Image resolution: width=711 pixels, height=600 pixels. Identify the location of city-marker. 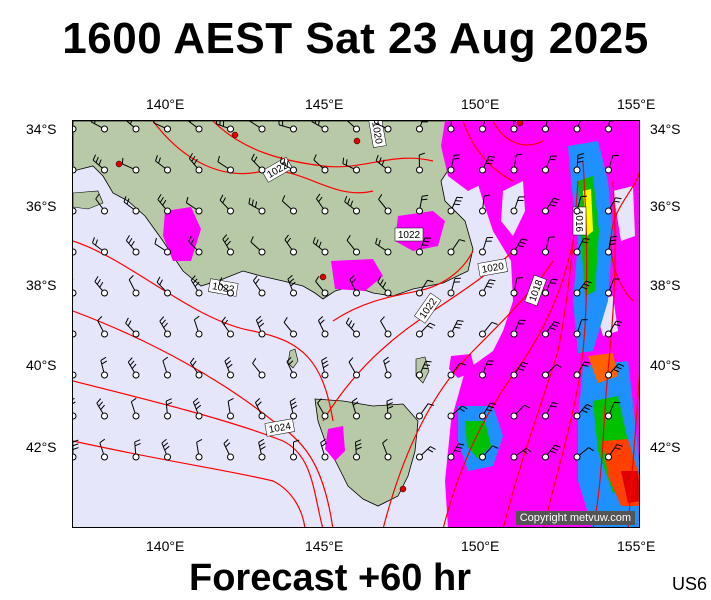
(235, 135).